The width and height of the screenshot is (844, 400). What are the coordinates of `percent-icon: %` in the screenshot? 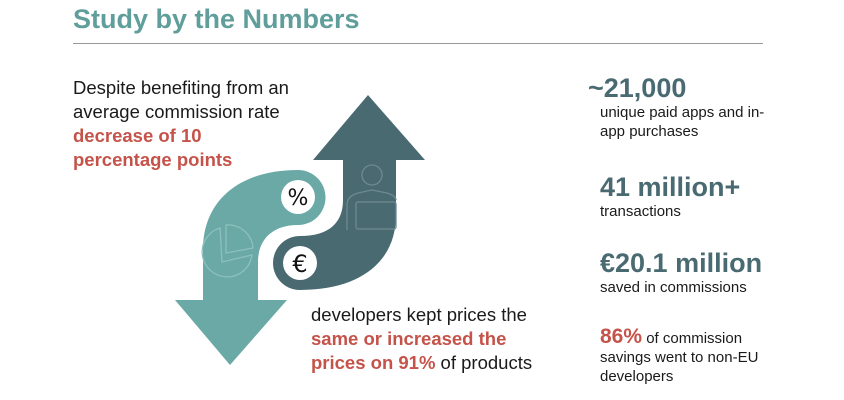 It's located at (298, 198).